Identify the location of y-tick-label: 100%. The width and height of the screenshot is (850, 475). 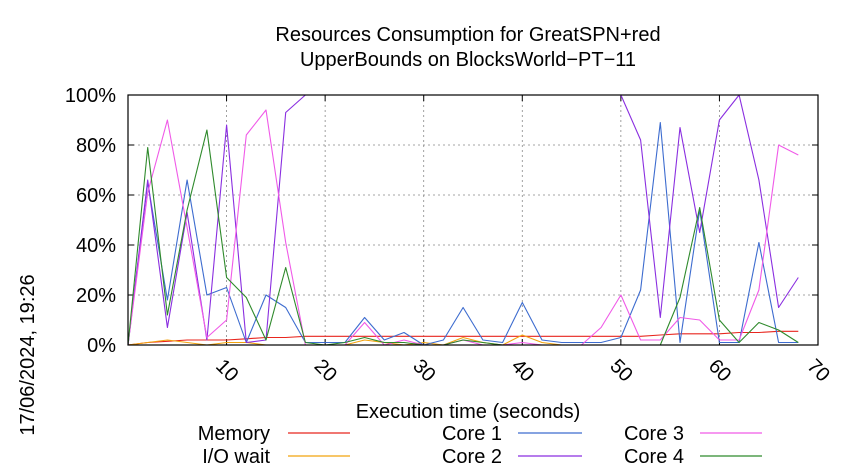
(90, 96).